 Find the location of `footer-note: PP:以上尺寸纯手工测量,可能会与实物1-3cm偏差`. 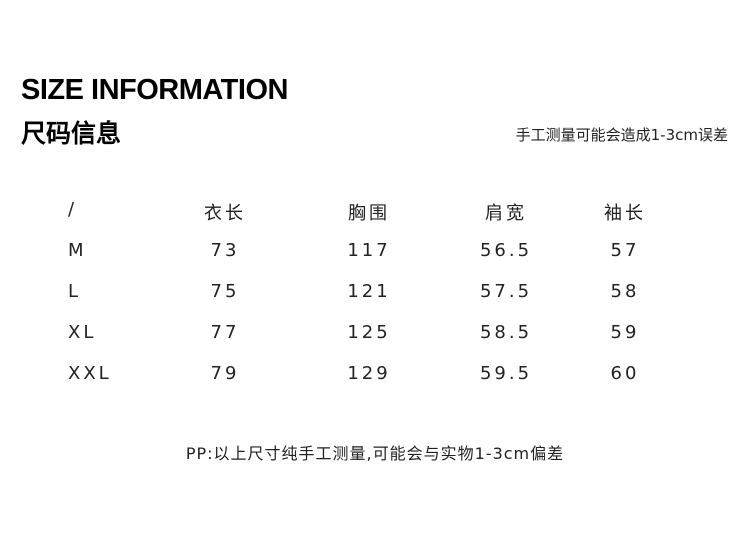

footer-note: PP:以上尺寸纯手工测量,可能会与实物1-3cm偏差 is located at coordinates (375, 453).